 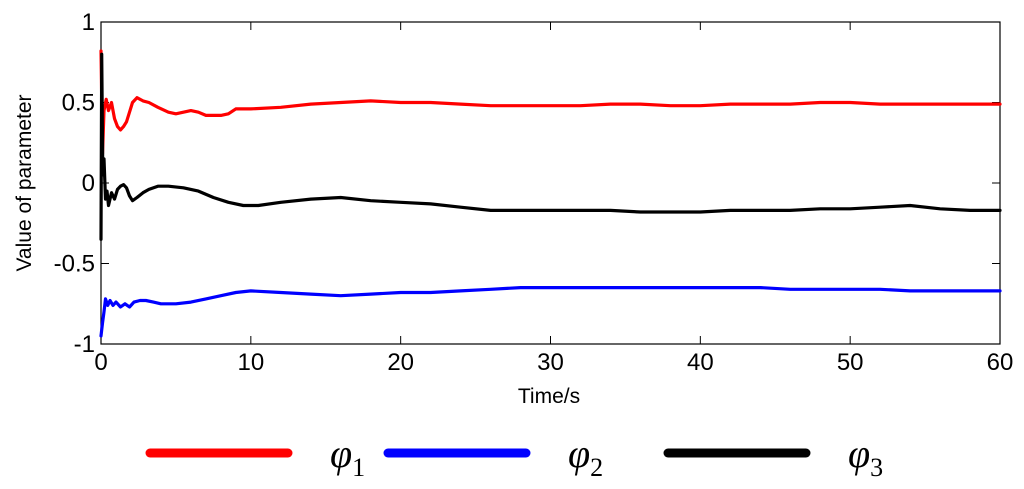 I want to click on x-tick-label: 40, so click(x=700, y=362).